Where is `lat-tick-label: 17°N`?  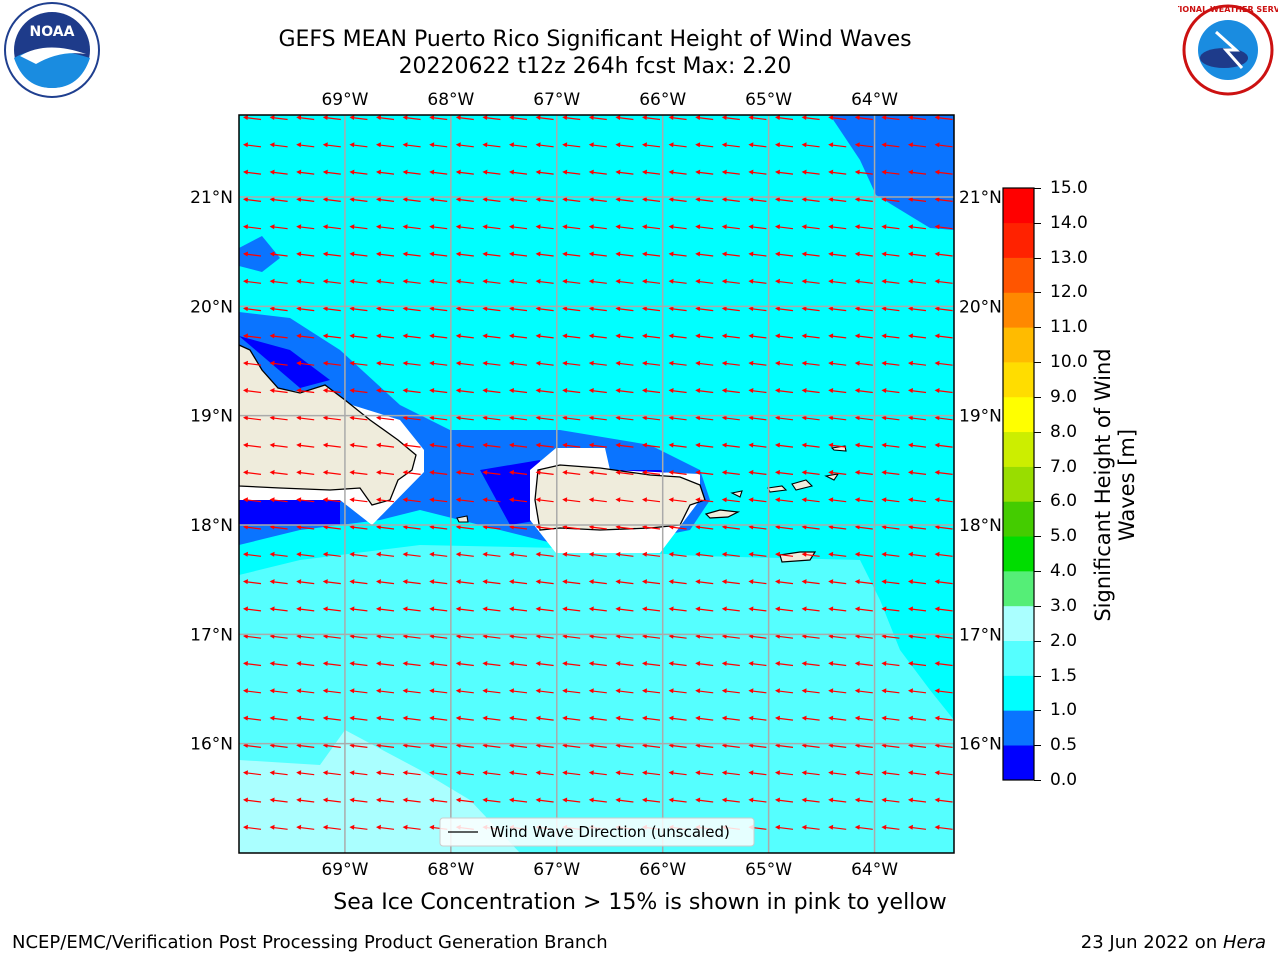 lat-tick-label: 17°N is located at coordinates (980, 635).